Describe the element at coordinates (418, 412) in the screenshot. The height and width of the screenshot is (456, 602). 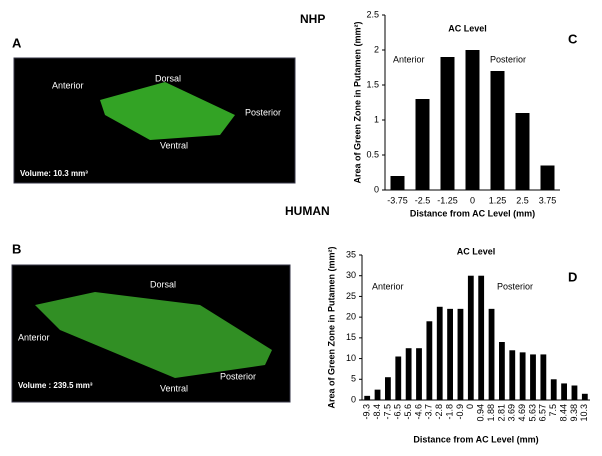
I see `x-tick-label: -4.6` at that location.